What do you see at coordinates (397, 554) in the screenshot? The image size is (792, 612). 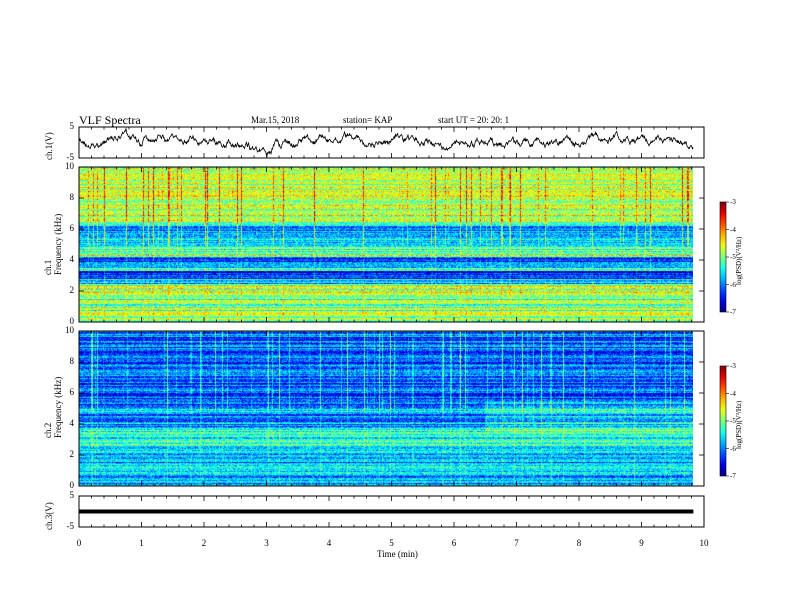 I see `x-axis-label: Time (min)` at bounding box center [397, 554].